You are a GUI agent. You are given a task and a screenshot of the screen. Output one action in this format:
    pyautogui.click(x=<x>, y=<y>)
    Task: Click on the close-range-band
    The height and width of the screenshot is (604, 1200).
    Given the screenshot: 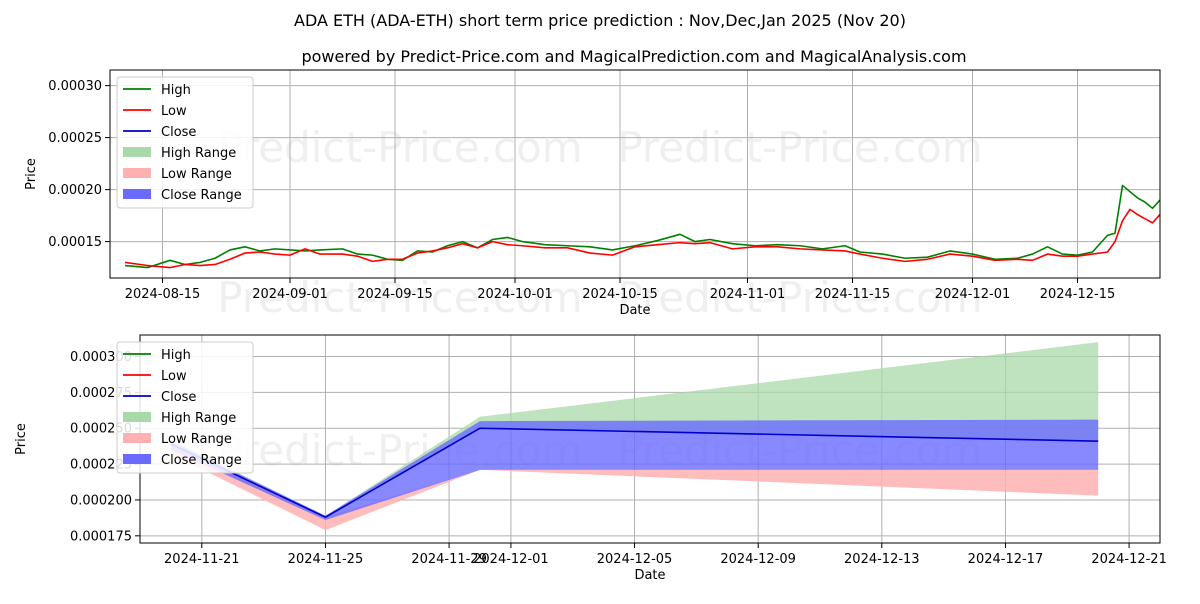 What is the action you would take?
    pyautogui.click(x=634, y=470)
    